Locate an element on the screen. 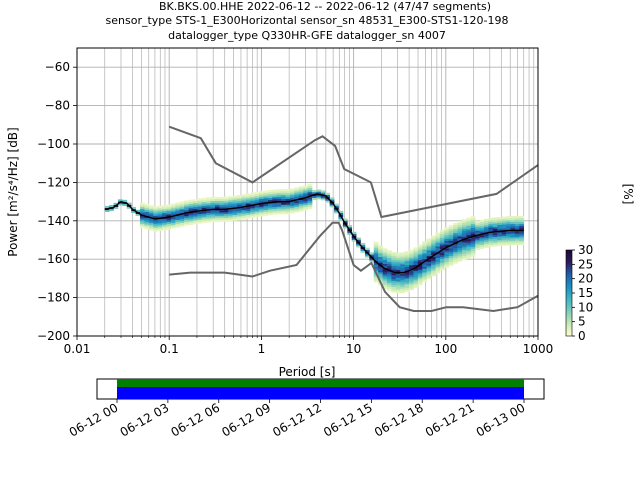 The width and height of the screenshot is (640, 484). y-tick-label: −200 is located at coordinates (53, 336).